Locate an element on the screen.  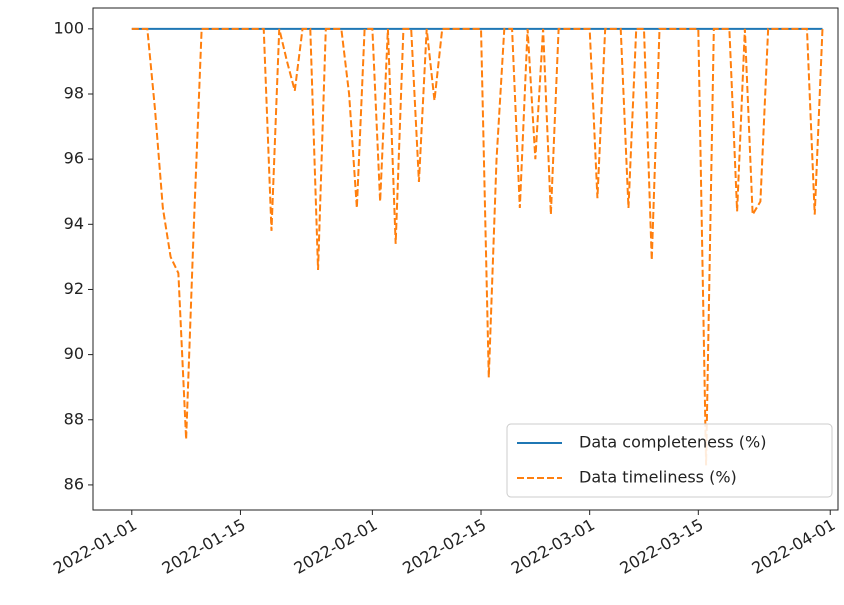
y-tick-label: 86 is located at coordinates (74, 483).